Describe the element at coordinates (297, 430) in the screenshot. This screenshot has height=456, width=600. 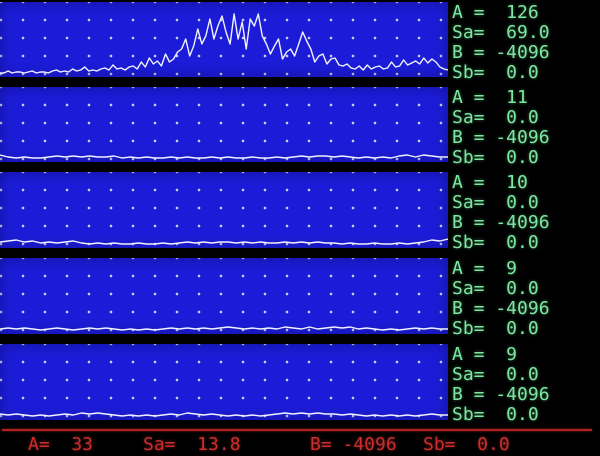
I see `status-divider-line` at that location.